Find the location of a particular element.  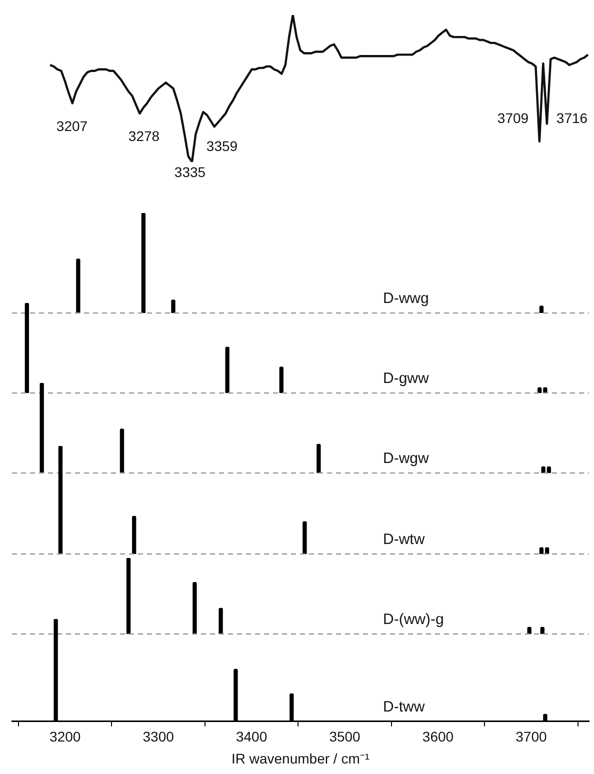

text: D-tww is located at coordinates (404, 707).